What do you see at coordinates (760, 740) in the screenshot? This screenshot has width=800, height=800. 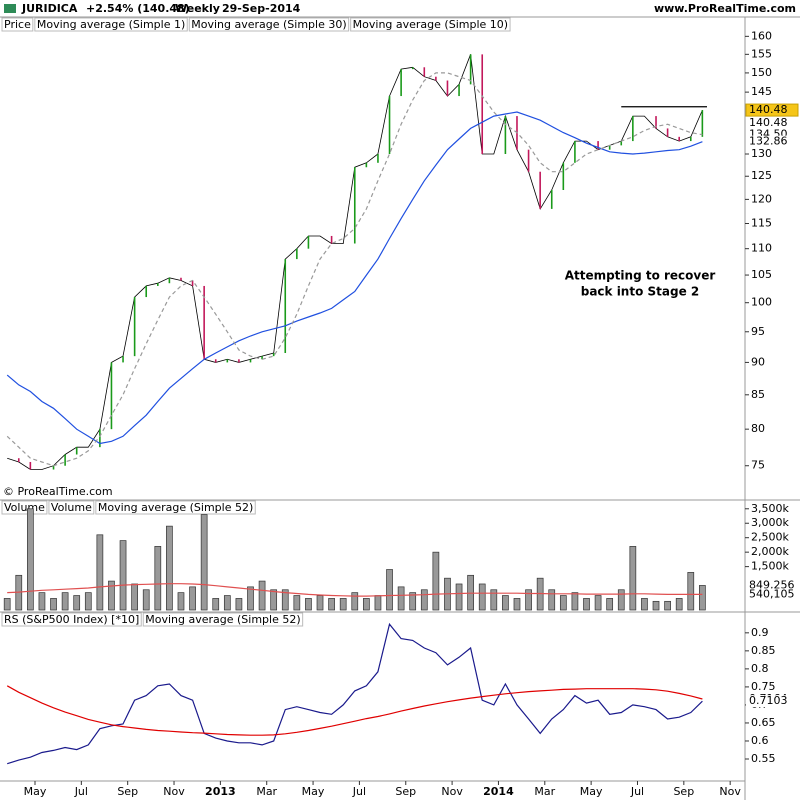 I see `y-tick-label: 0.6` at bounding box center [760, 740].